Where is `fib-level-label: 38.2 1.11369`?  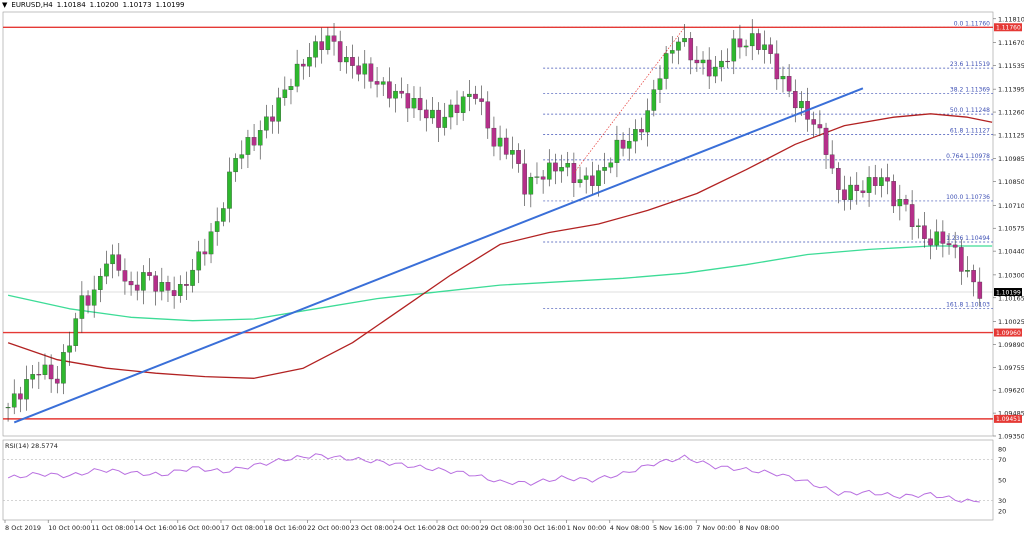
fib-level-label: 38.2 1.11369 is located at coordinates (970, 90).